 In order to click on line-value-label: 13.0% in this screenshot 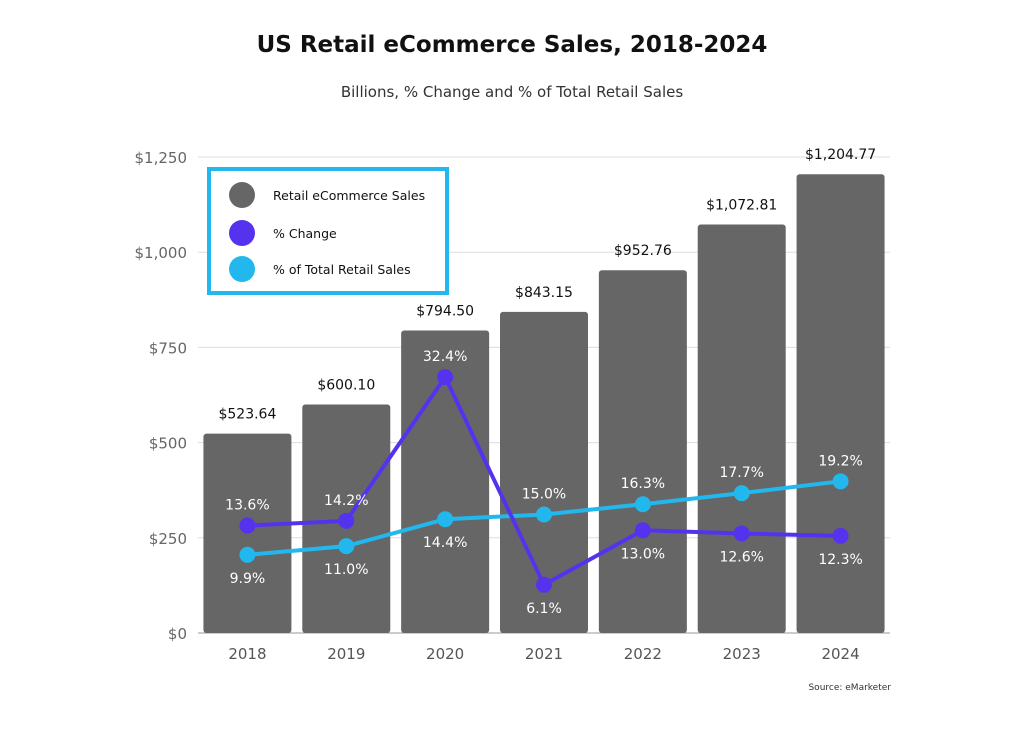, I will do `click(643, 554)`.